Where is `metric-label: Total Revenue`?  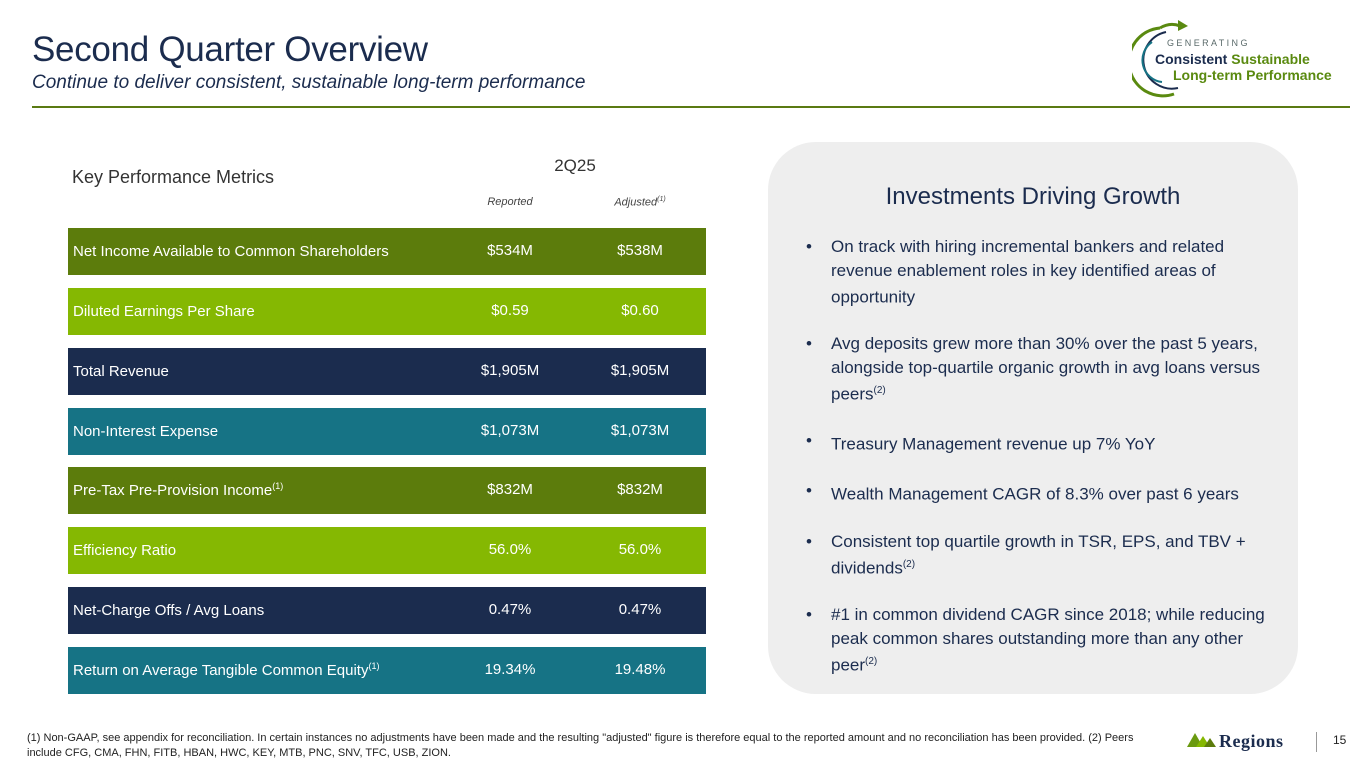
metric-label: Total Revenue is located at coordinates (121, 371).